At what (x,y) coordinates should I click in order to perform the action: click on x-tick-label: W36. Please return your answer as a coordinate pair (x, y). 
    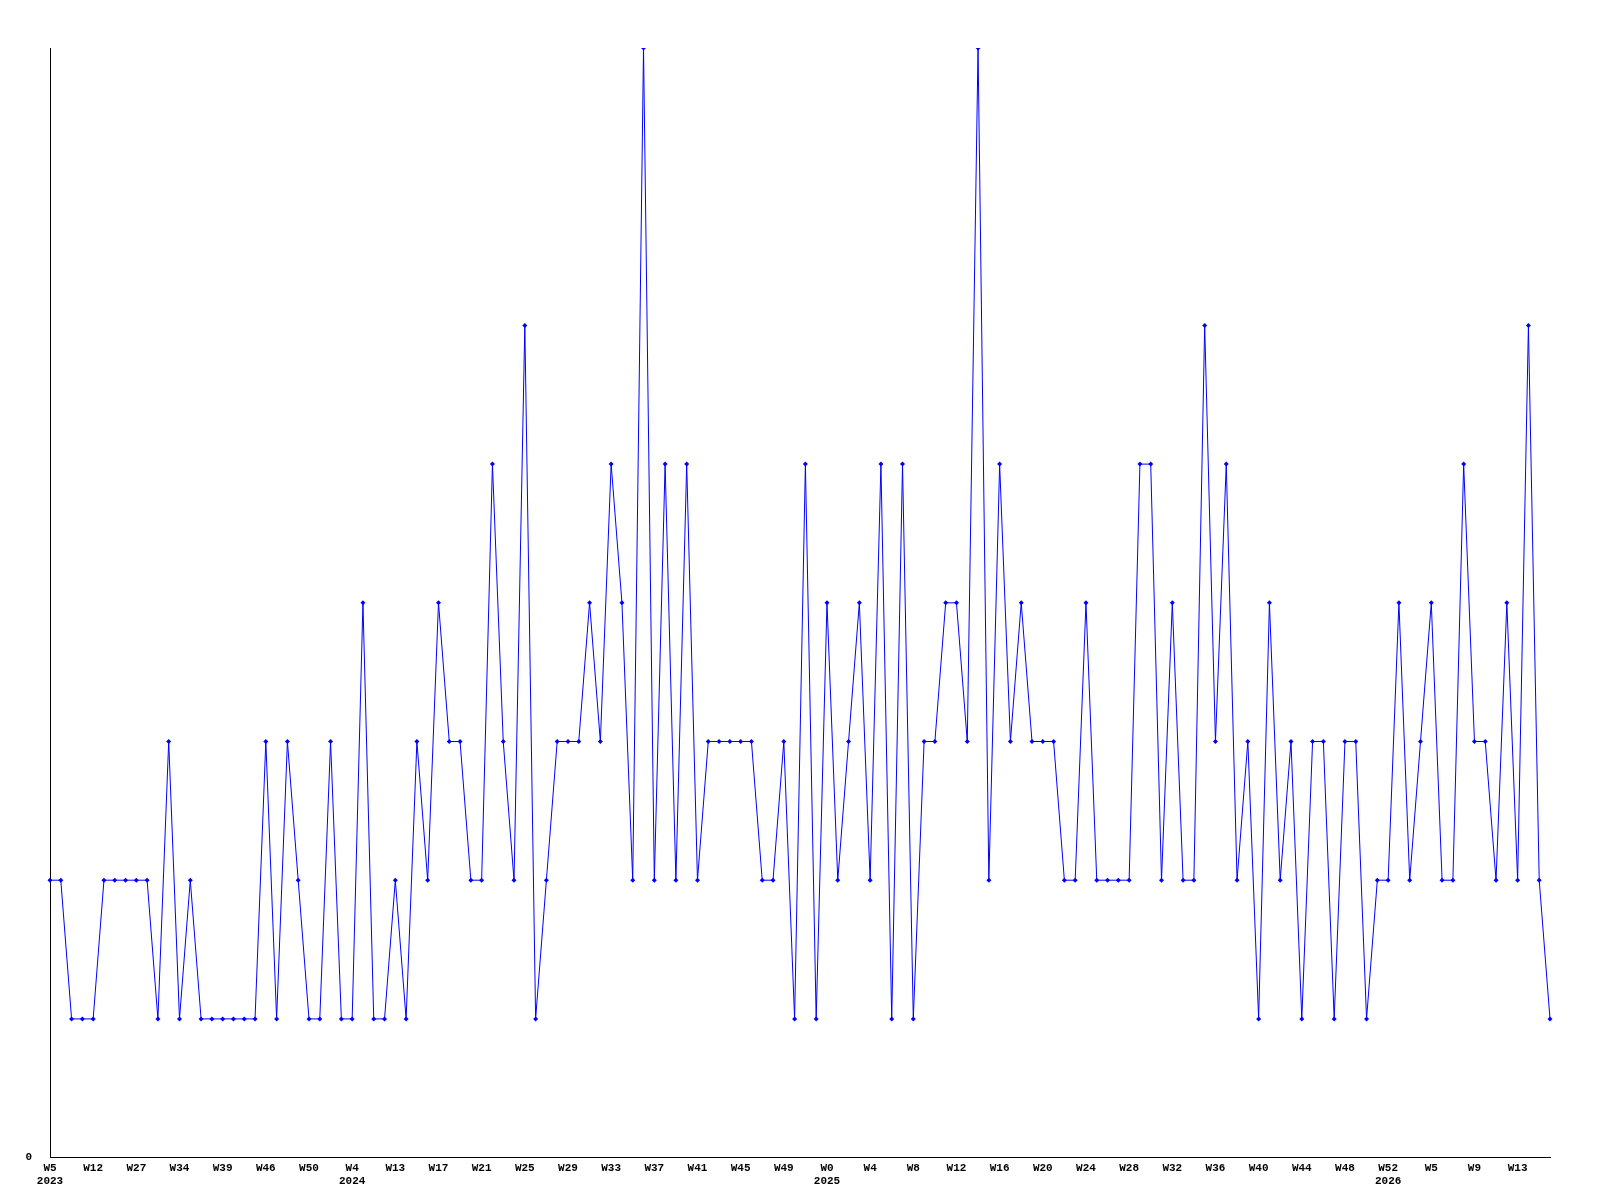
    Looking at the image, I should click on (1215, 1167).